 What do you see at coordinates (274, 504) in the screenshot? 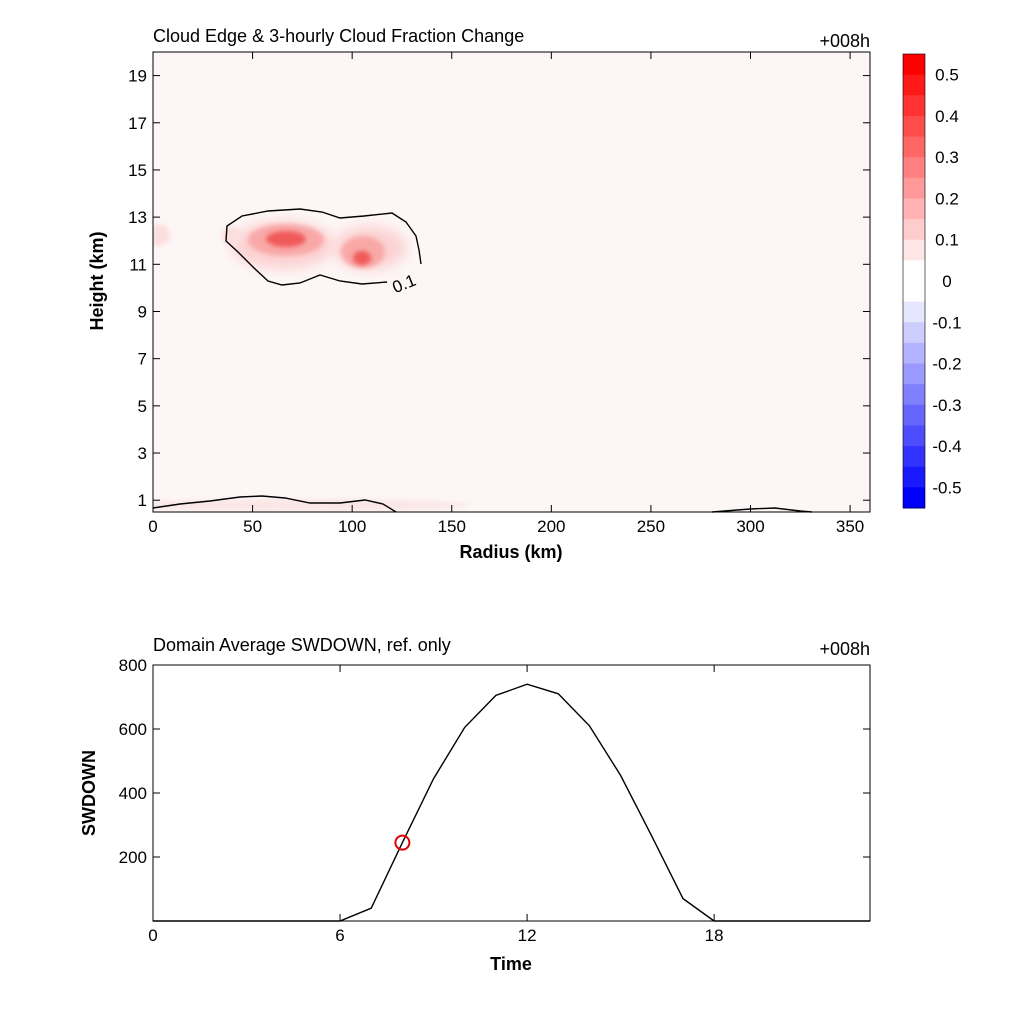
I see `cloud-edge-contour-lower` at bounding box center [274, 504].